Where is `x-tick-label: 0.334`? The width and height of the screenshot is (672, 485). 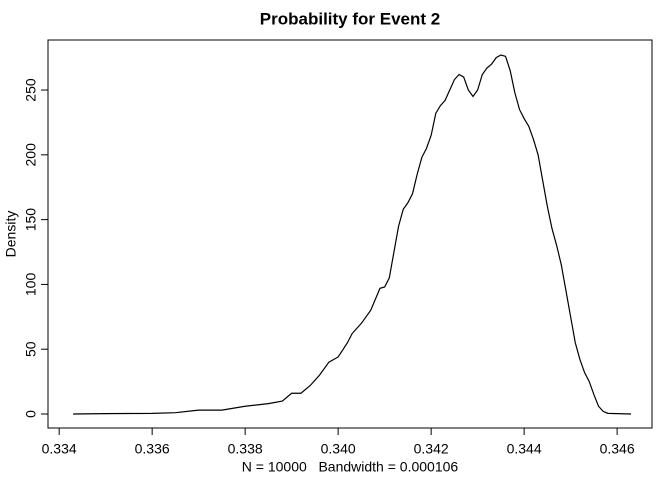 x-tick-label: 0.334 is located at coordinates (59, 449).